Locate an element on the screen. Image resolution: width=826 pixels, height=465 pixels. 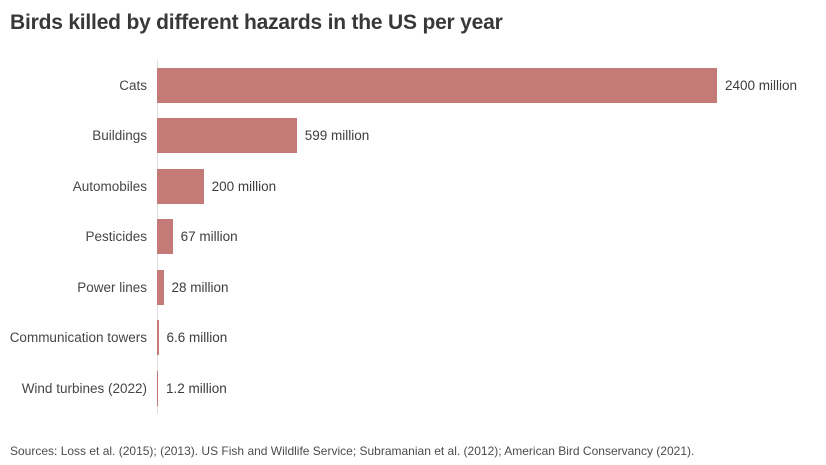
value-label-buildings: 599 million is located at coordinates (337, 136).